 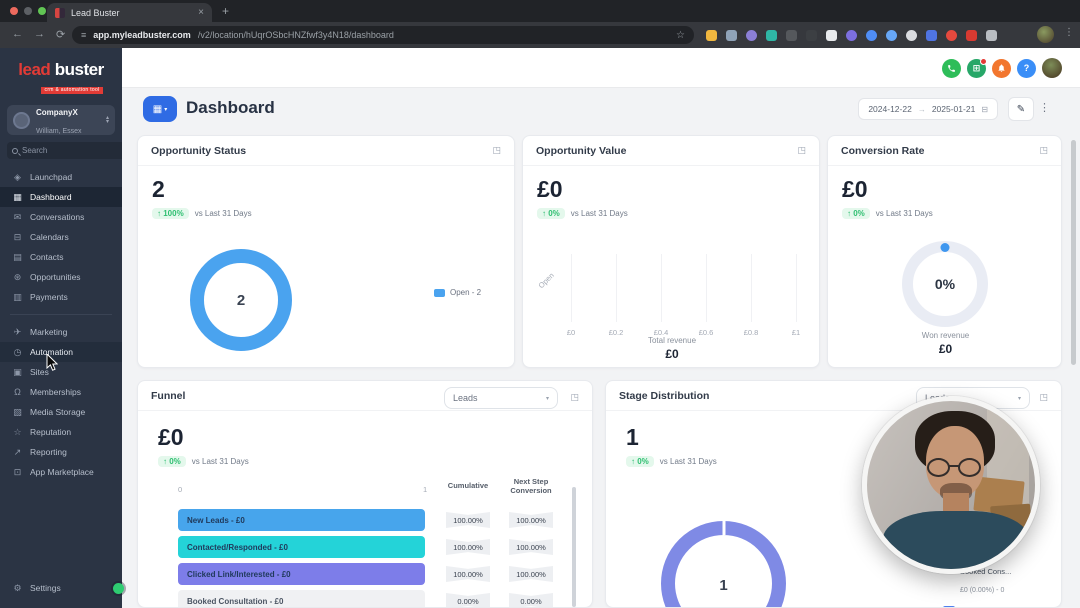 What do you see at coordinates (1045, 34) in the screenshot?
I see `browser-profile-avatar` at bounding box center [1045, 34].